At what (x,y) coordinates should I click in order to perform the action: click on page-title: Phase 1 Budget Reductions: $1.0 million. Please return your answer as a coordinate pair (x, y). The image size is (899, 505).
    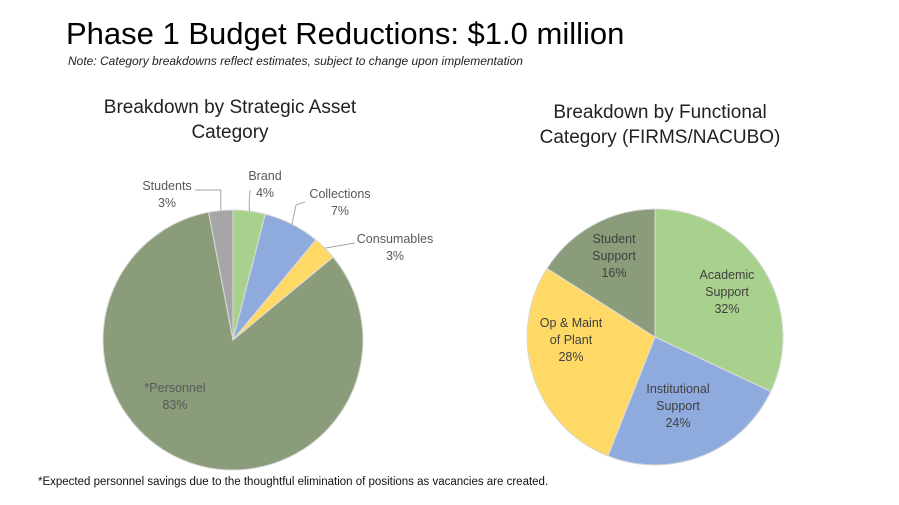
    Looking at the image, I should click on (345, 33).